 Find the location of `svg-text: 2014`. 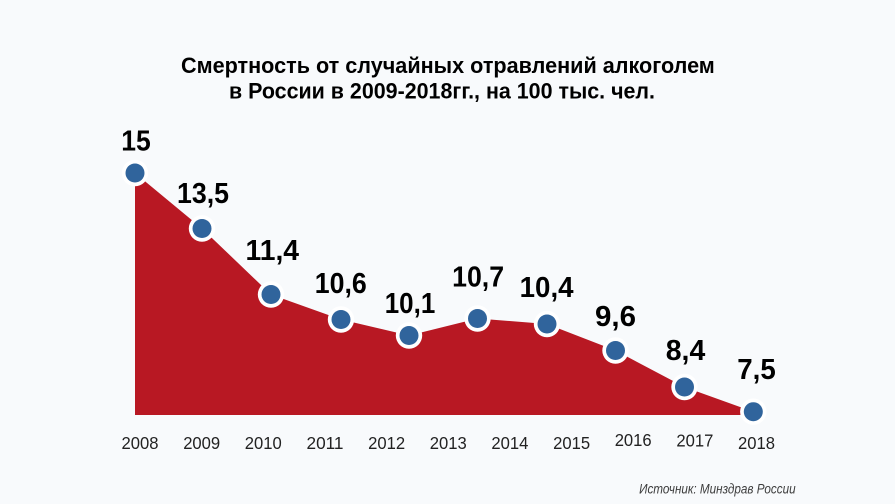

svg-text: 2014 is located at coordinates (509, 443).